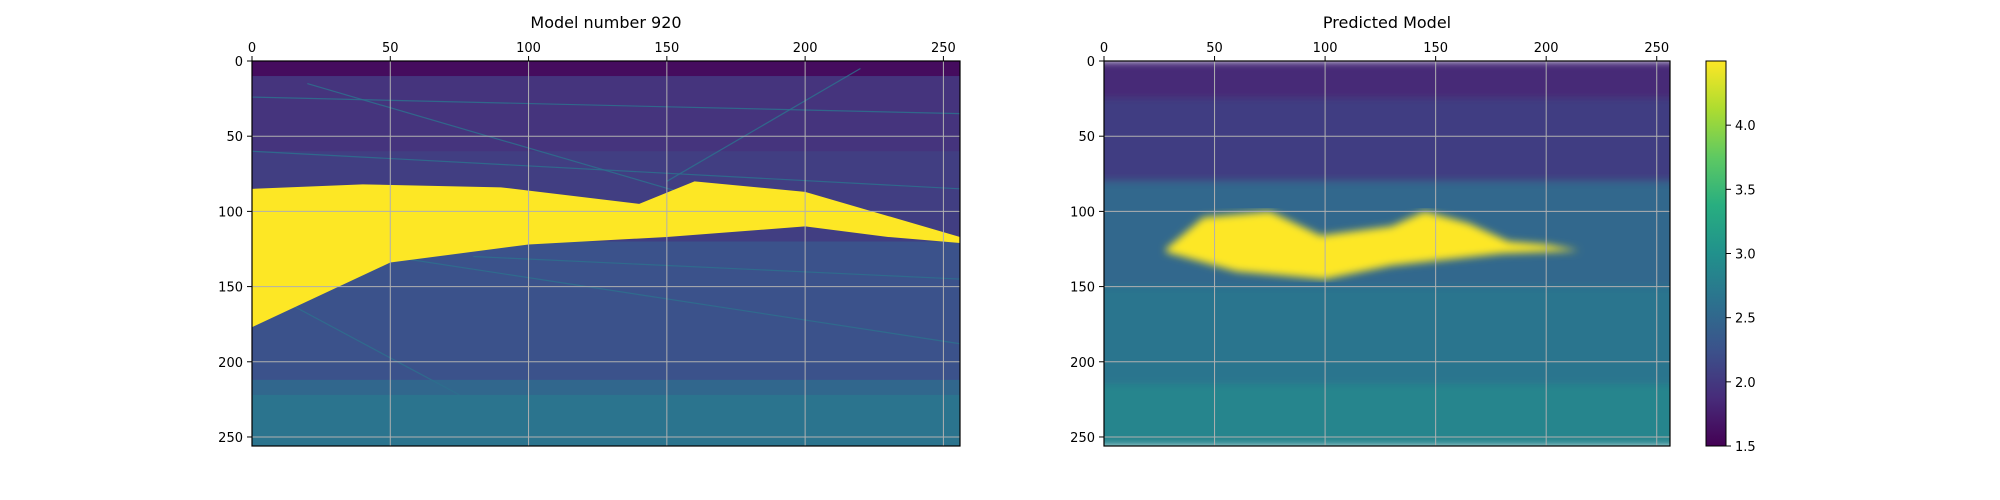 This screenshot has height=500, width=2000. Describe the element at coordinates (1741, 287) in the screenshot. I see `colorbar-ticks: 1.5 2.0 2.5 3.0 3.5 4.0` at that location.